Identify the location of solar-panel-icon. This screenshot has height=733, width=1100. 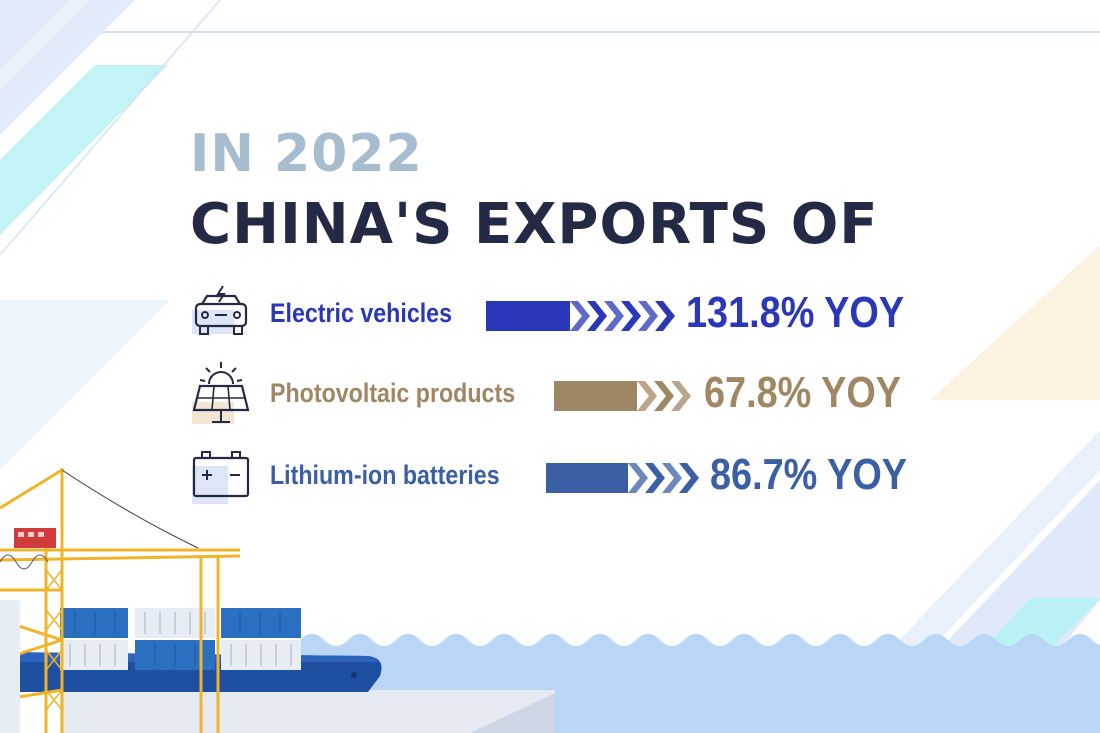
(221, 393).